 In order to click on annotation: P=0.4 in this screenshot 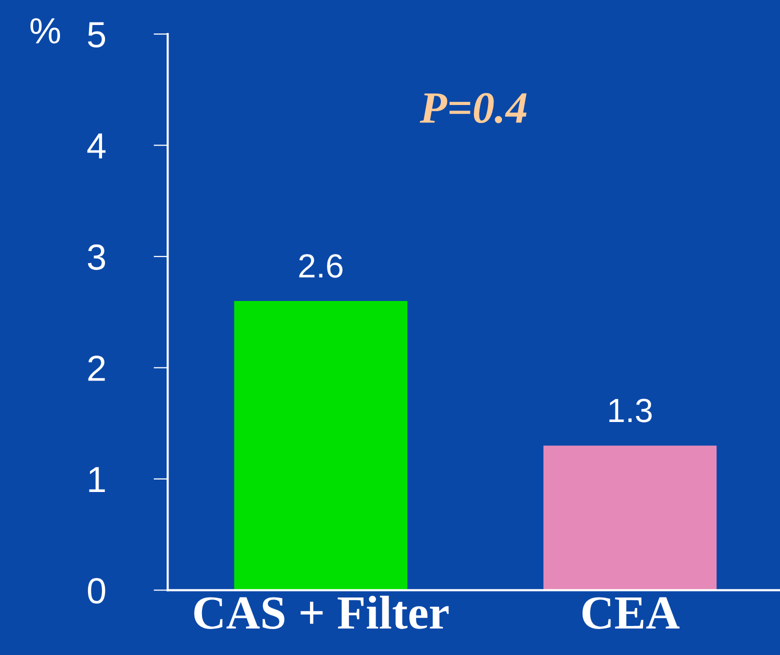, I will do `click(473, 108)`.